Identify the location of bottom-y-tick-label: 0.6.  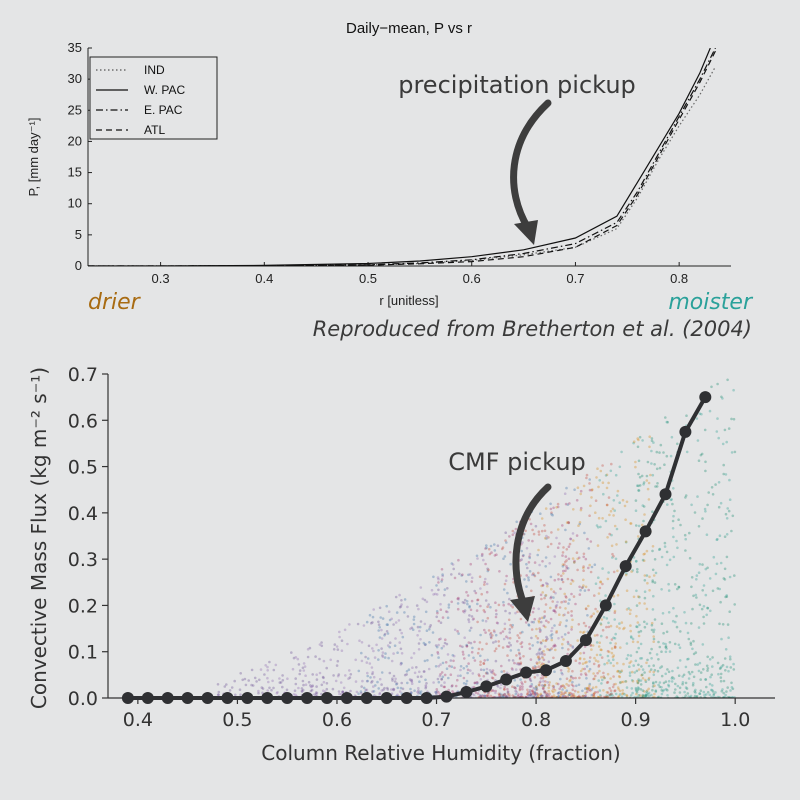
(83, 421).